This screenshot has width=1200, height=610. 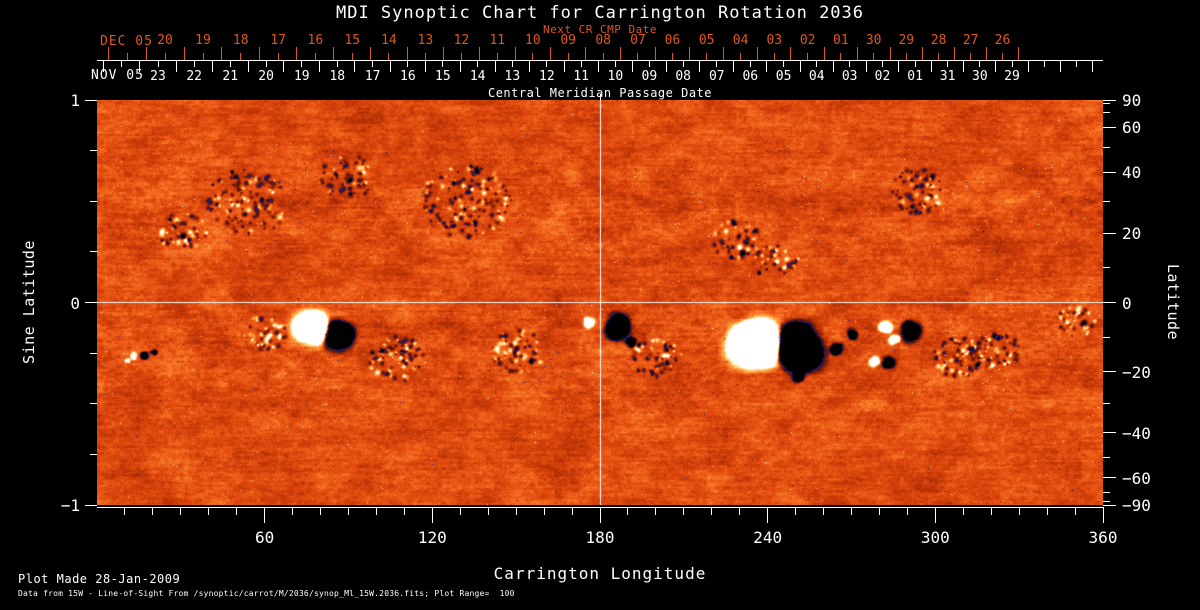 I want to click on next-cr-day-label: 01, so click(x=841, y=40).